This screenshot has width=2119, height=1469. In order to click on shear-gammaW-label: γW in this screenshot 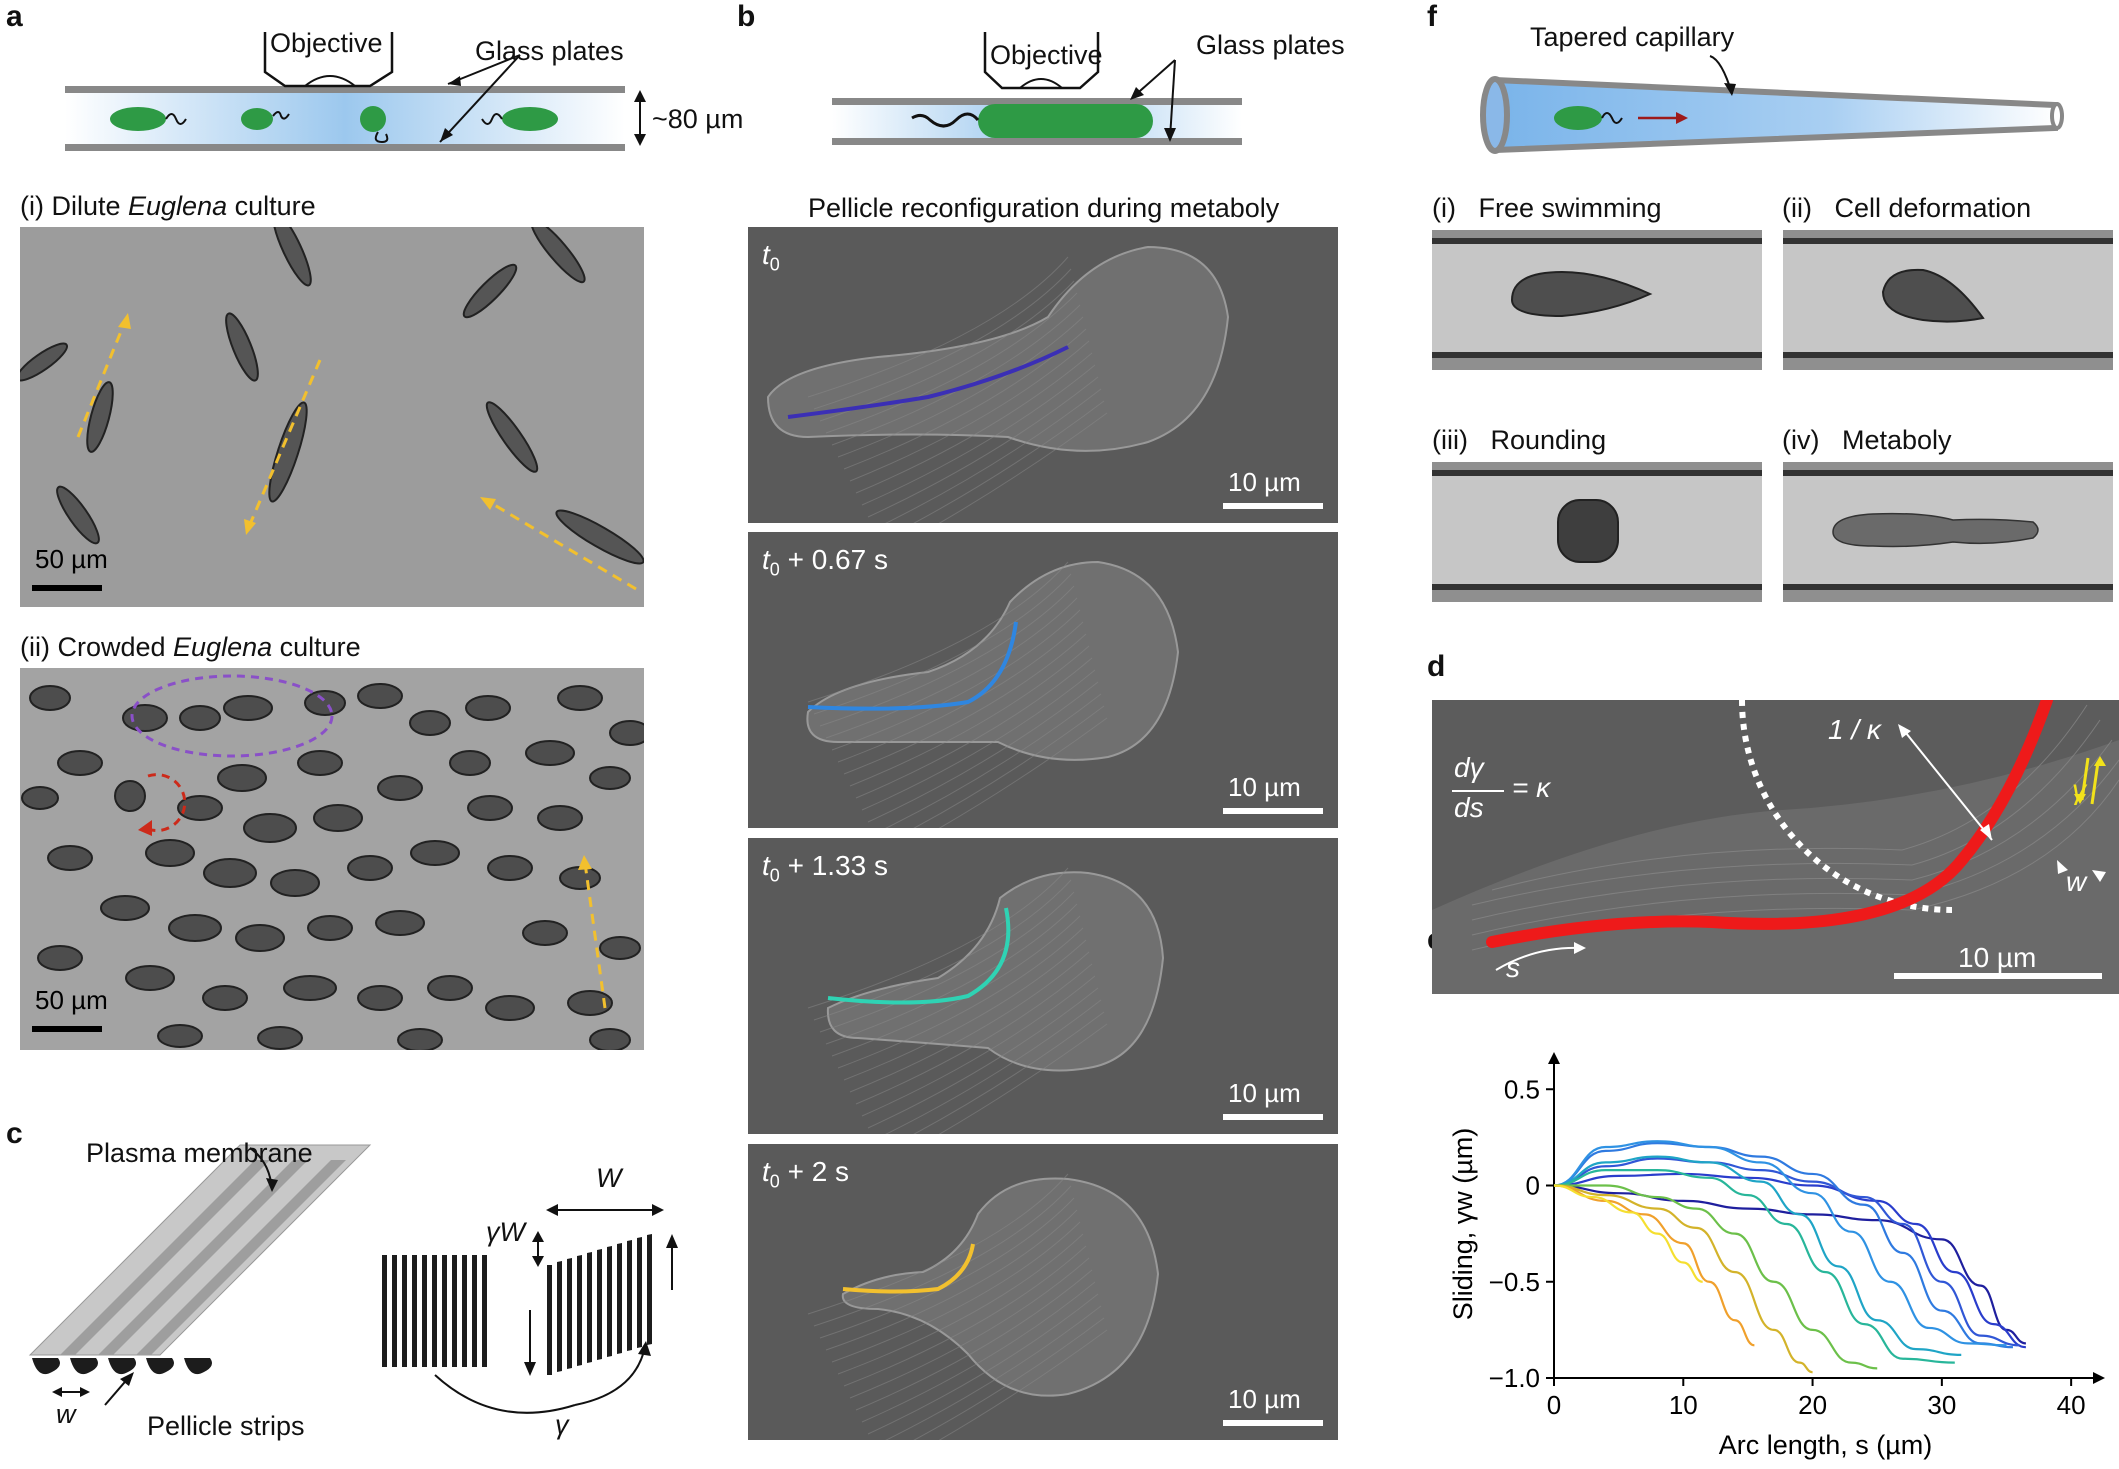, I will do `click(505, 1232)`.